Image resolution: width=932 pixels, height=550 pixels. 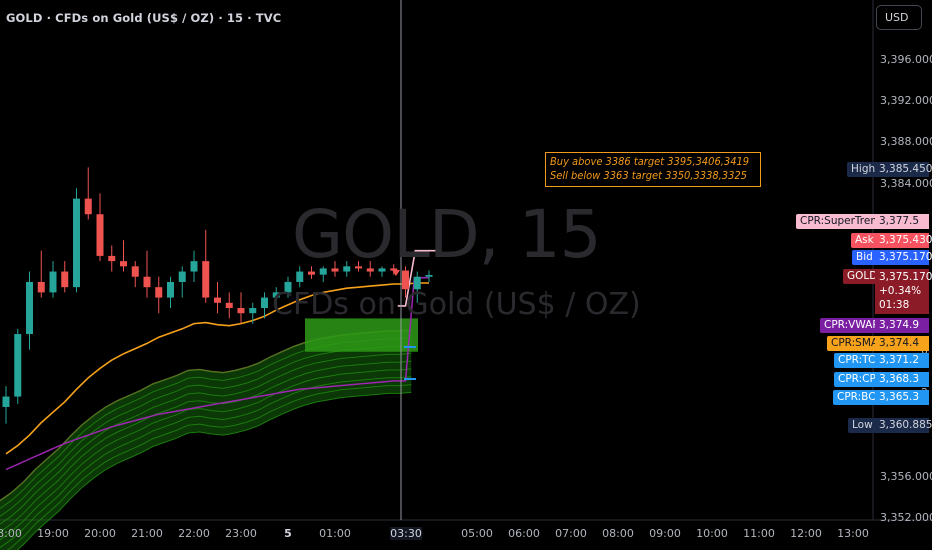 What do you see at coordinates (864, 257) in the screenshot?
I see `bid-tag-name: Bid` at bounding box center [864, 257].